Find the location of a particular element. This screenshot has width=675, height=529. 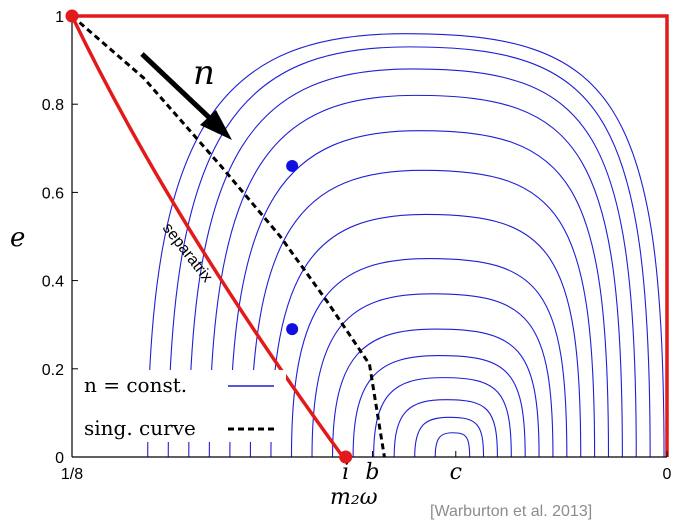

y-tick-label: 0.8 is located at coordinates (53, 105).